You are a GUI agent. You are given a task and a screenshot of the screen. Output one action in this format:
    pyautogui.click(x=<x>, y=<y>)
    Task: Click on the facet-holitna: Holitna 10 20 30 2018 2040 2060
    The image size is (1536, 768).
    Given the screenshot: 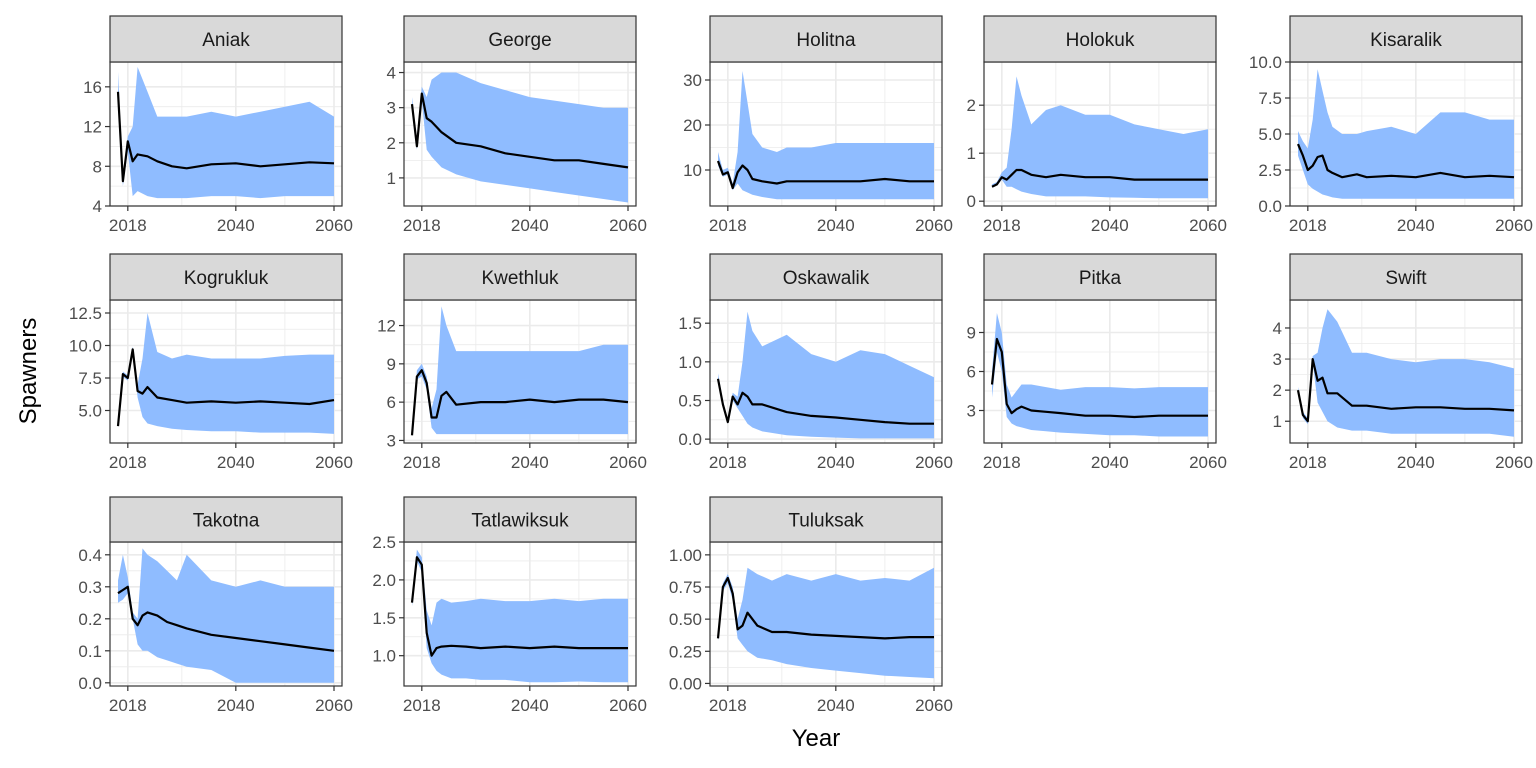 What is the action you would take?
    pyautogui.click(x=818, y=125)
    